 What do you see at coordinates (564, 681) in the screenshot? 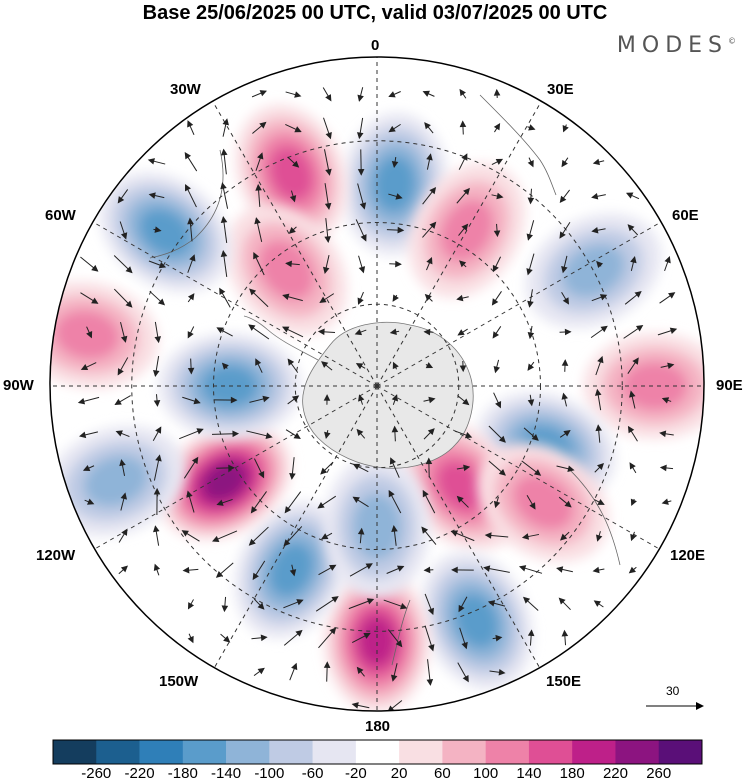
I see `lon-label-150e: 150E` at bounding box center [564, 681].